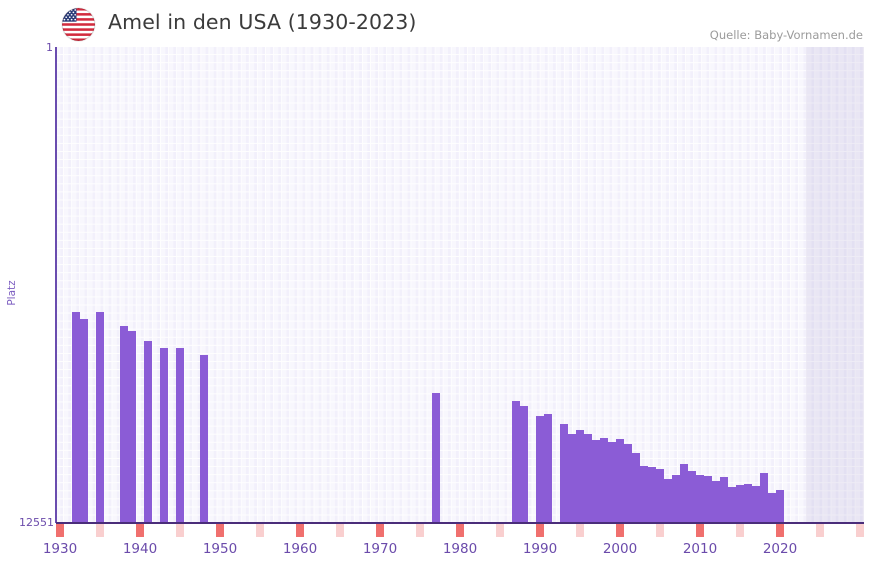  What do you see at coordinates (148, 431) in the screenshot?
I see `bar-1941` at bounding box center [148, 431].